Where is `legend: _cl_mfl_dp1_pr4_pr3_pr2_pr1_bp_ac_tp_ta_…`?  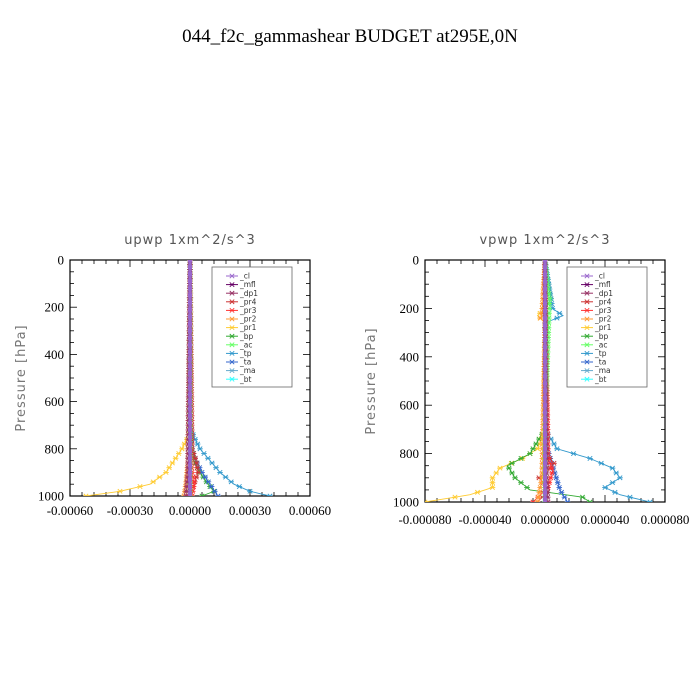
legend: _cl_mfl_dp1_pr4_pr3_pr2_pr1_bp_ac_tp_ta_… is located at coordinates (252, 327).